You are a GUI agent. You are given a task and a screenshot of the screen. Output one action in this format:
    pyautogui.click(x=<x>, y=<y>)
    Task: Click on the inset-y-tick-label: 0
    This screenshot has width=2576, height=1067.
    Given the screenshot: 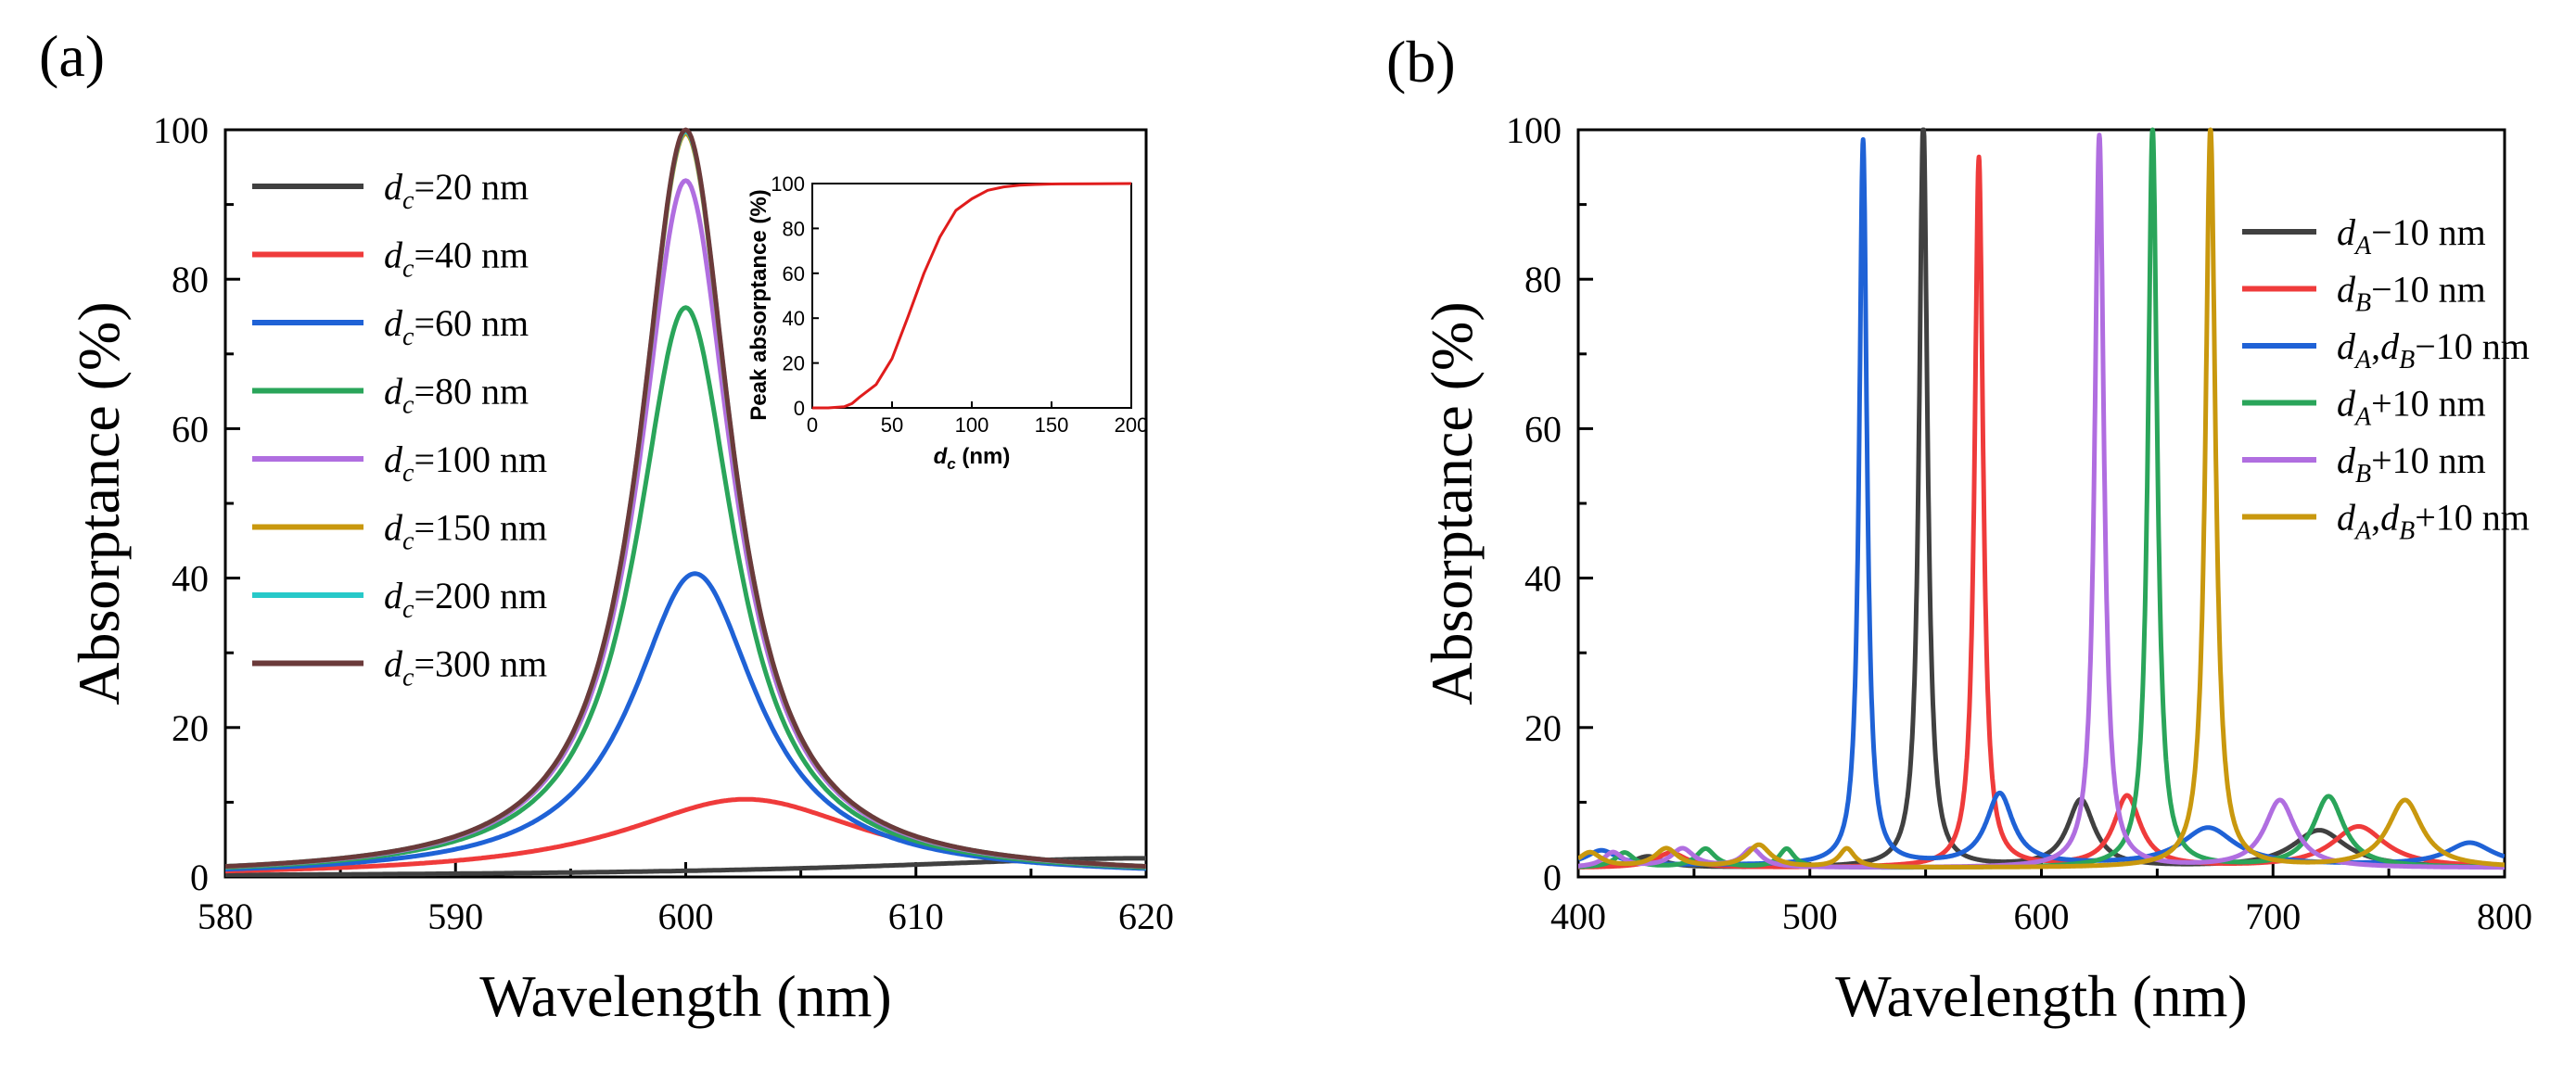 What is the action you would take?
    pyautogui.click(x=799, y=408)
    